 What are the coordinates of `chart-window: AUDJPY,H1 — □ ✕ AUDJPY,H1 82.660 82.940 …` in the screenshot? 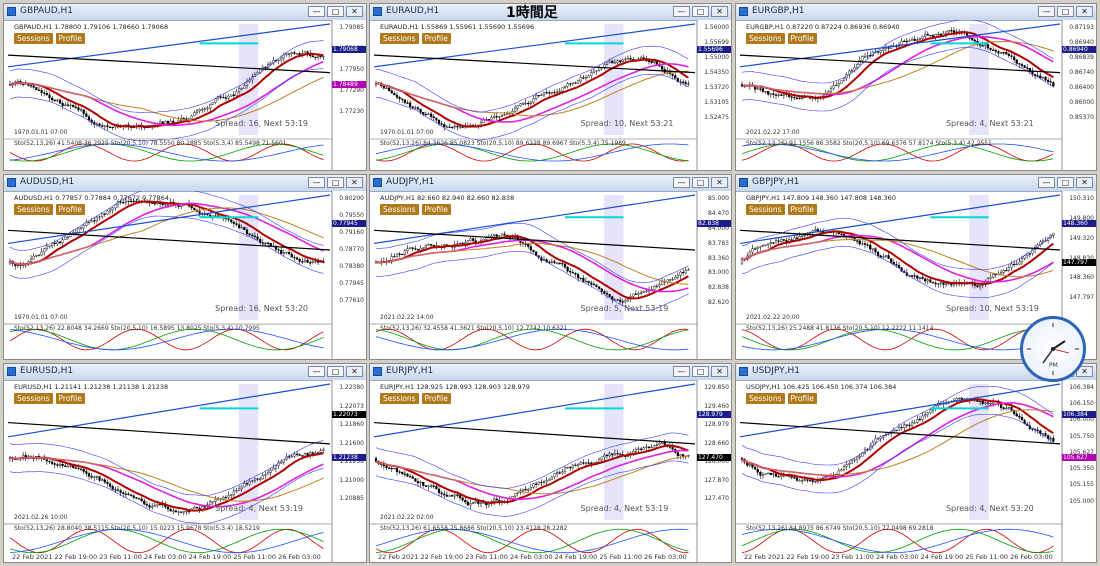 It's located at (550, 267).